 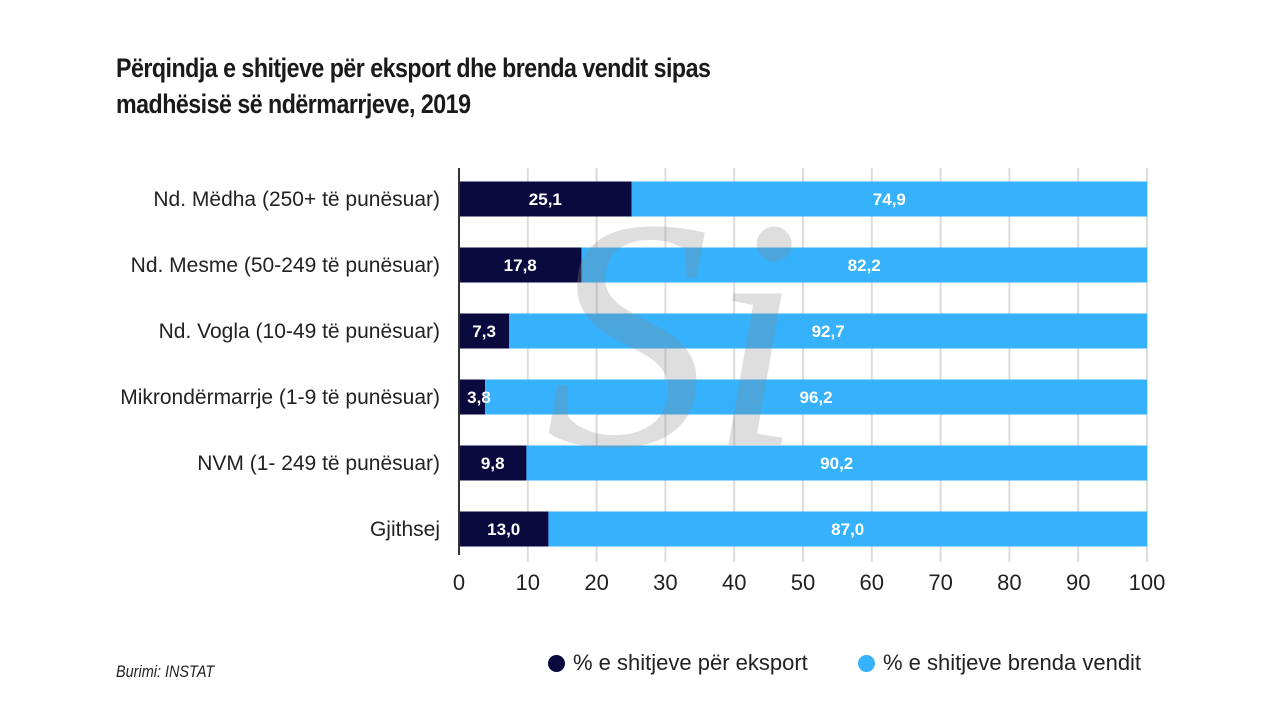 I want to click on x-tick-label: 80, so click(x=1009, y=582).